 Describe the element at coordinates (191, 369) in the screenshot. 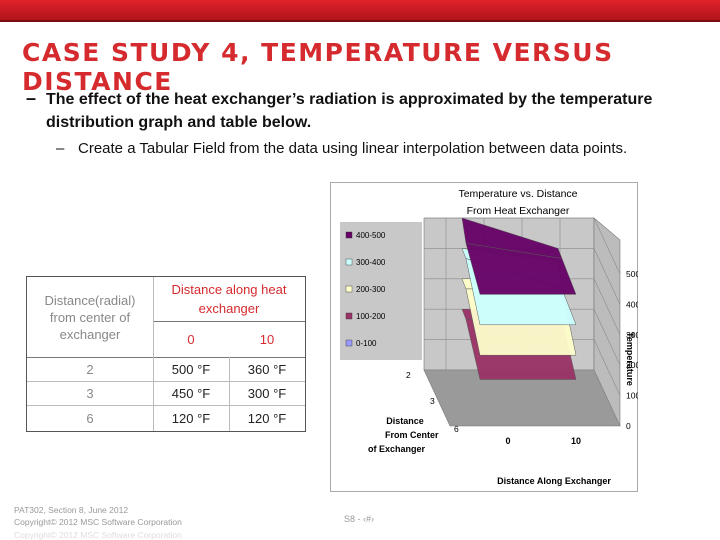

I see `table-cell: 500 °F` at that location.